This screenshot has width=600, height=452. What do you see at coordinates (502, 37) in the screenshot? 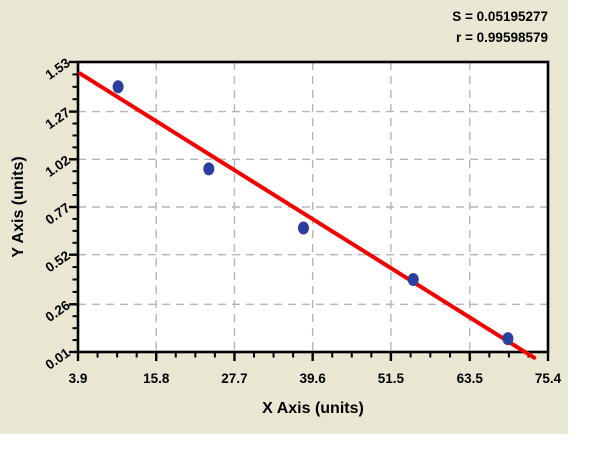
I see `stat-r-value: r = 0.99598579` at bounding box center [502, 37].